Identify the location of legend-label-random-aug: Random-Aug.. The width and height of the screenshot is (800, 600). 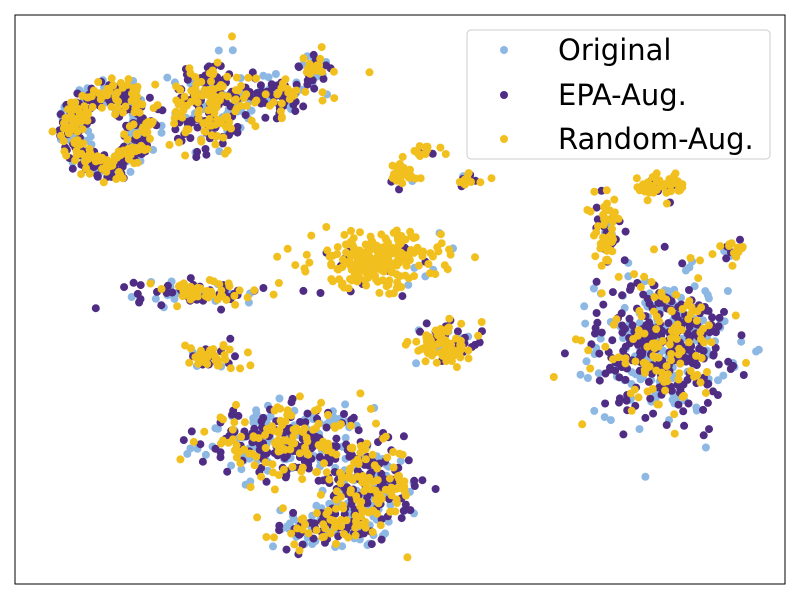
(656, 139).